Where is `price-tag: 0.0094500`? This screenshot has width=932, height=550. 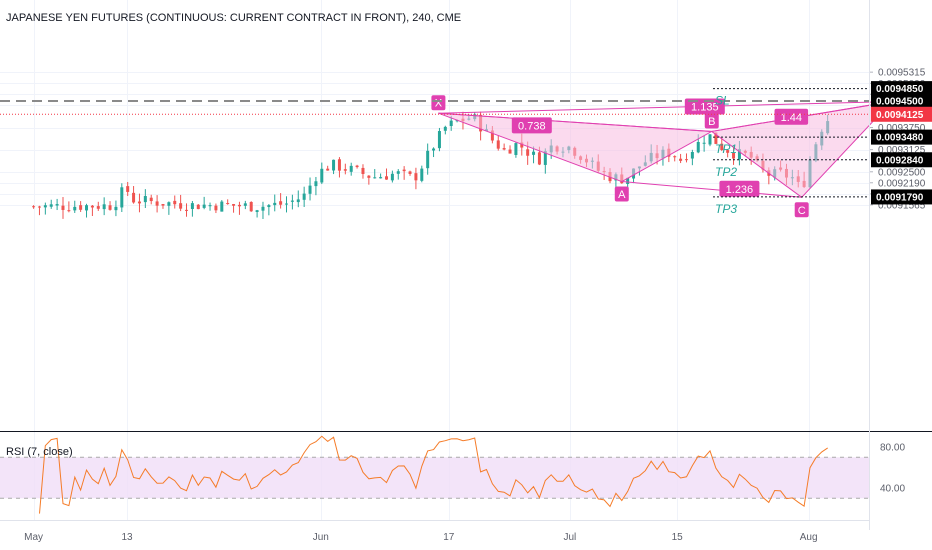
price-tag: 0.0094500 is located at coordinates (901, 101).